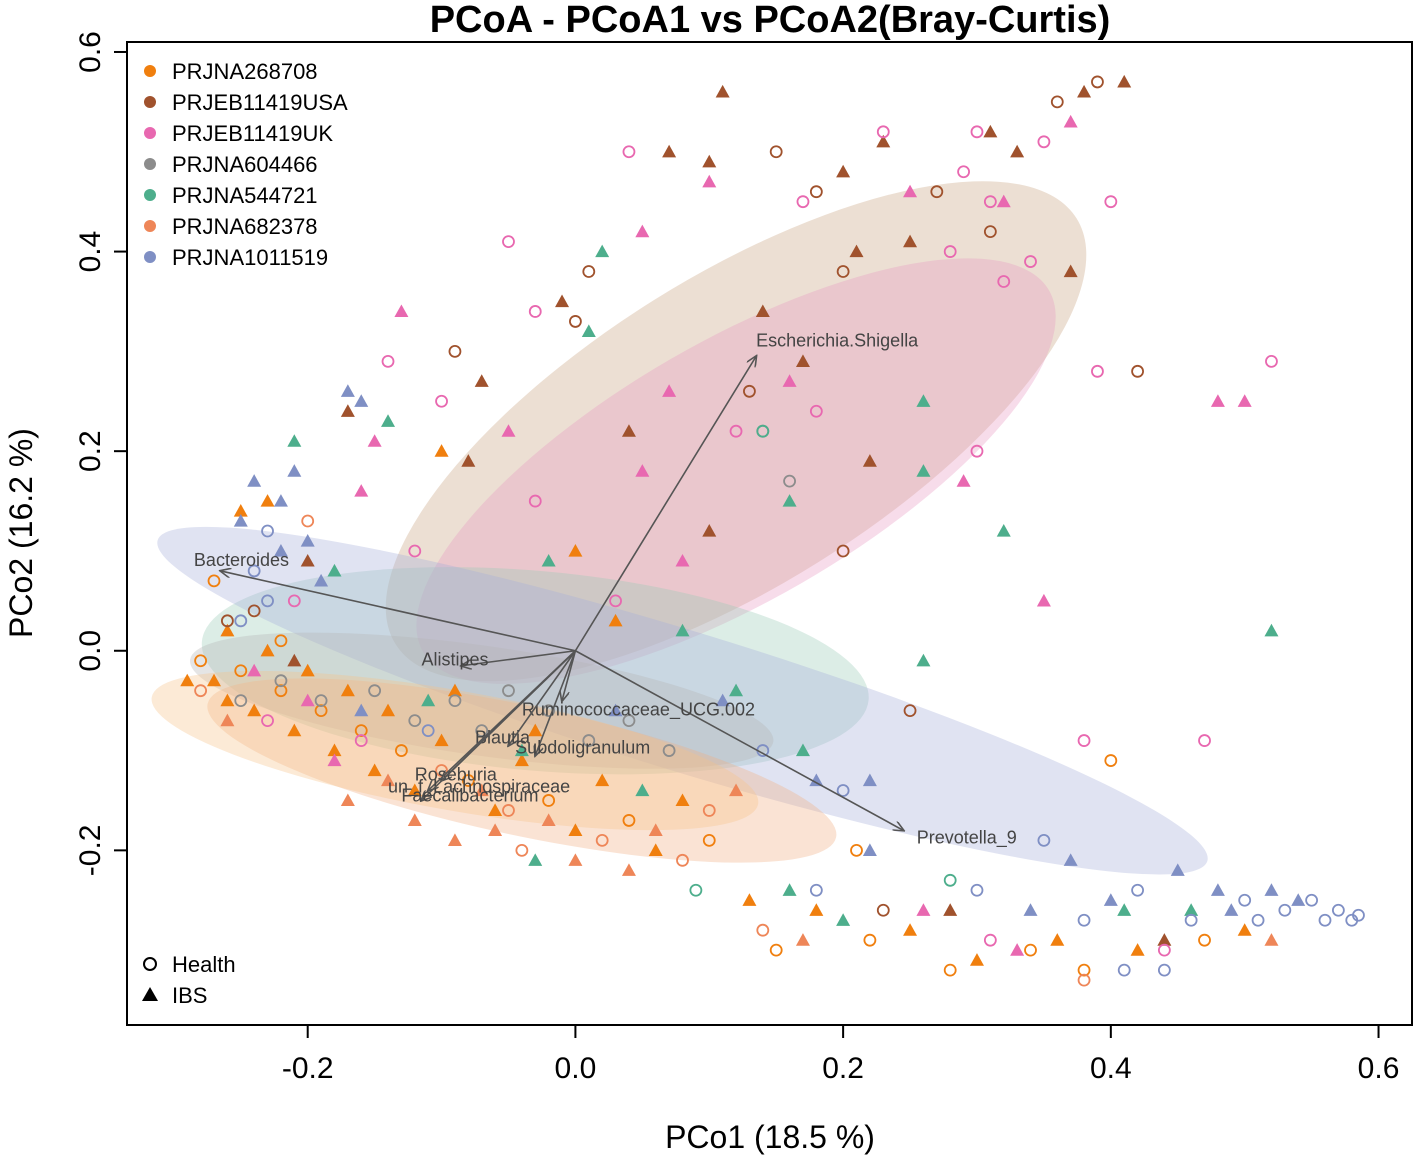 The image size is (1417, 1158). What do you see at coordinates (1111, 1068) in the screenshot?
I see `x-tick-label: 0.4` at bounding box center [1111, 1068].